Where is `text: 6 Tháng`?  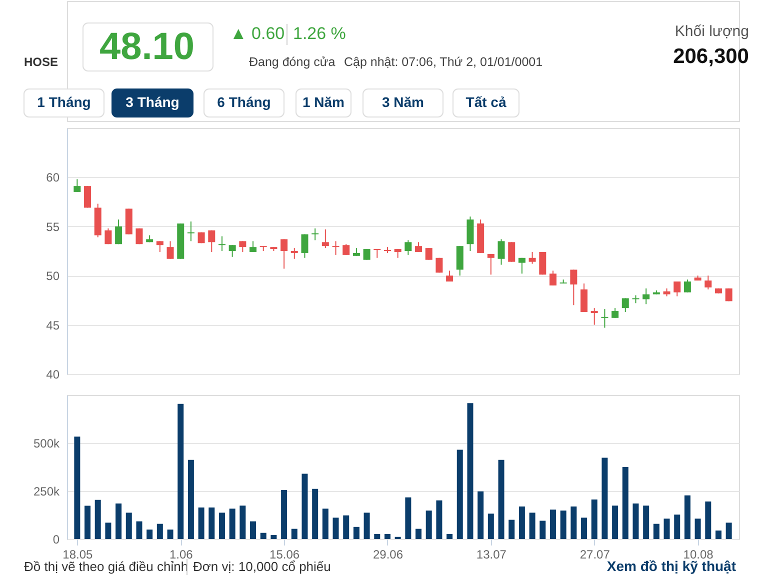 text: 6 Tháng is located at coordinates (244, 102).